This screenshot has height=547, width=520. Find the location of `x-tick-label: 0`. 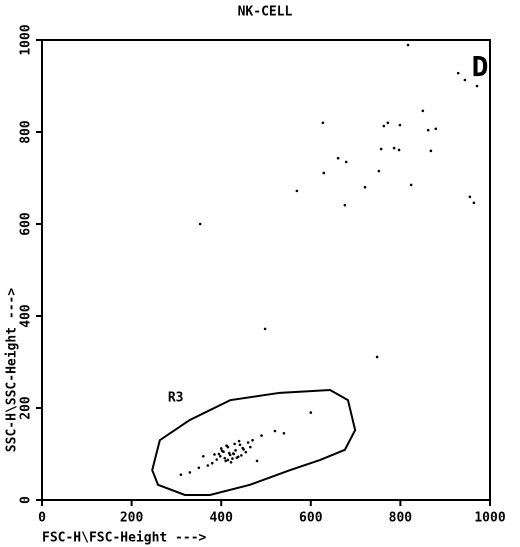

x-tick-label: 0 is located at coordinates (42, 518).